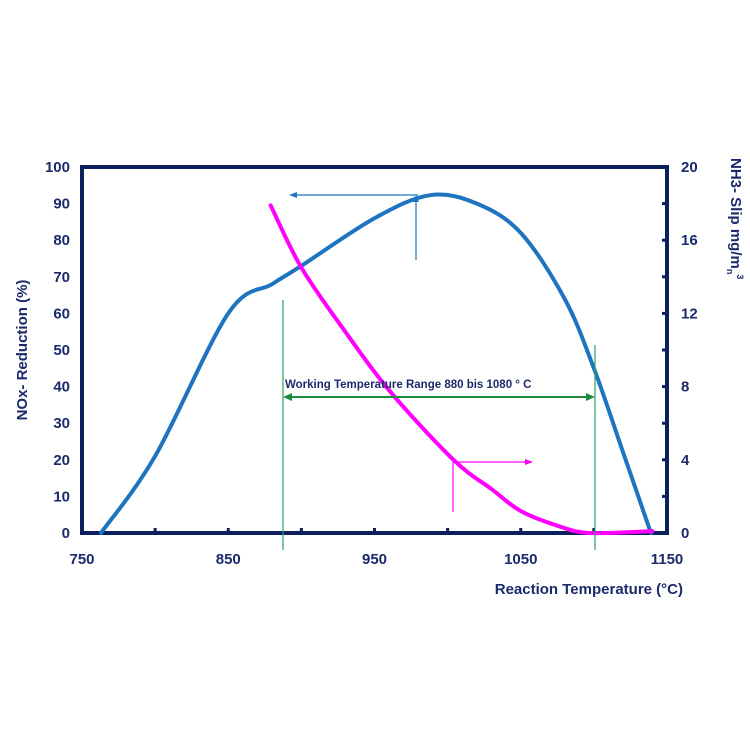 Image resolution: width=750 pixels, height=750 pixels. What do you see at coordinates (61, 423) in the screenshot?
I see `y-tick-label: 30` at bounding box center [61, 423].